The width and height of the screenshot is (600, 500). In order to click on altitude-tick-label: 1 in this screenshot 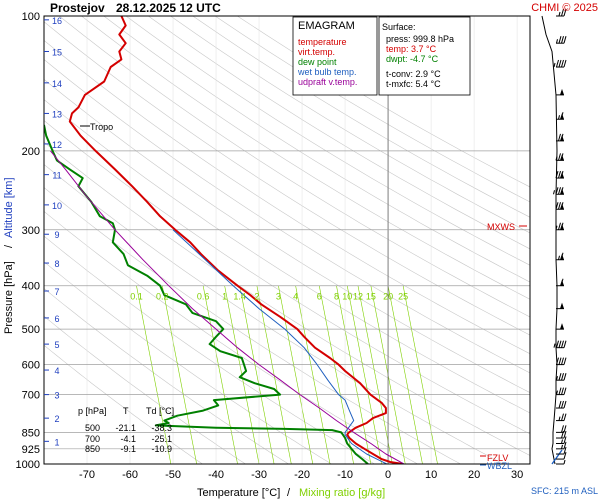, I will do `click(56, 442)`.